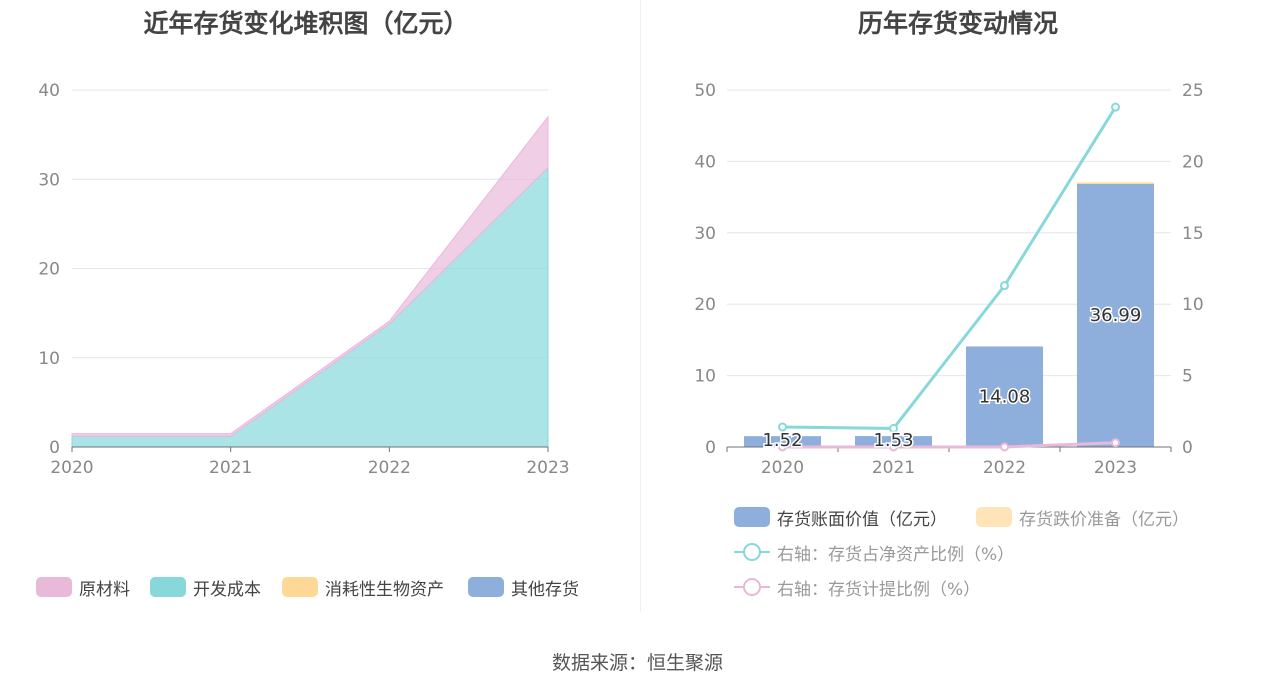 This screenshot has height=688, width=1275. I want to click on legend-item-provision-ratio: 右轴：存货计提比例（%）, so click(857, 587).